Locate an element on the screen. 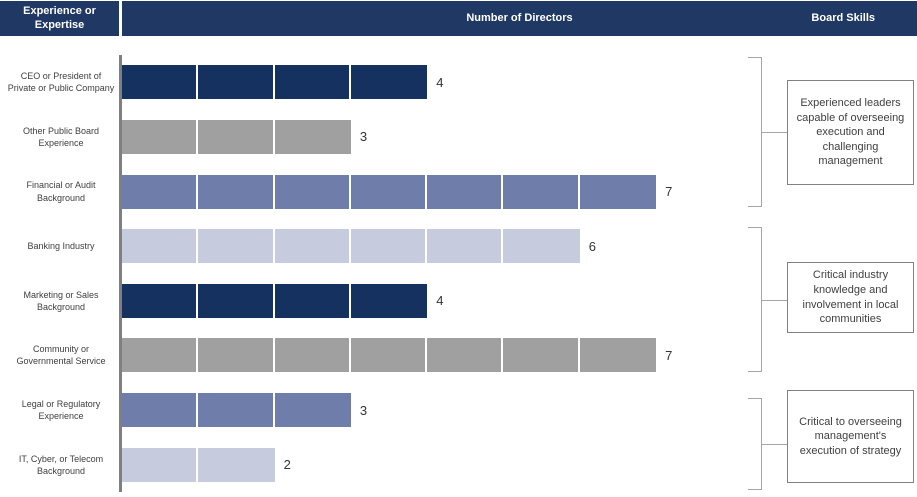  chart-row: Community or Governmental Service 7 is located at coordinates (380, 355).